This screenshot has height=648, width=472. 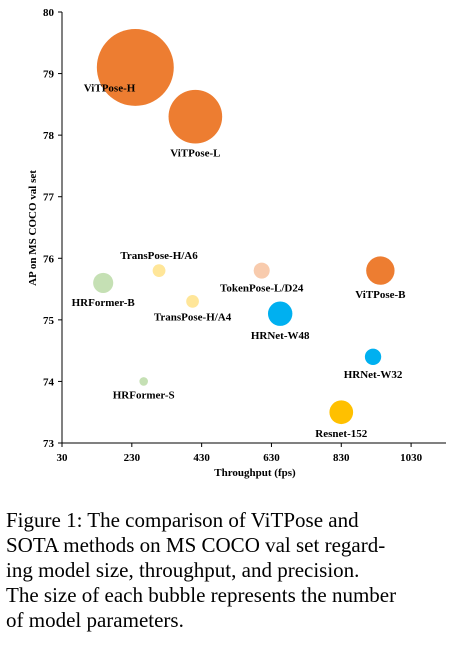 I want to click on y-axis-title: AP on MS COCO val set, so click(x=33, y=228).